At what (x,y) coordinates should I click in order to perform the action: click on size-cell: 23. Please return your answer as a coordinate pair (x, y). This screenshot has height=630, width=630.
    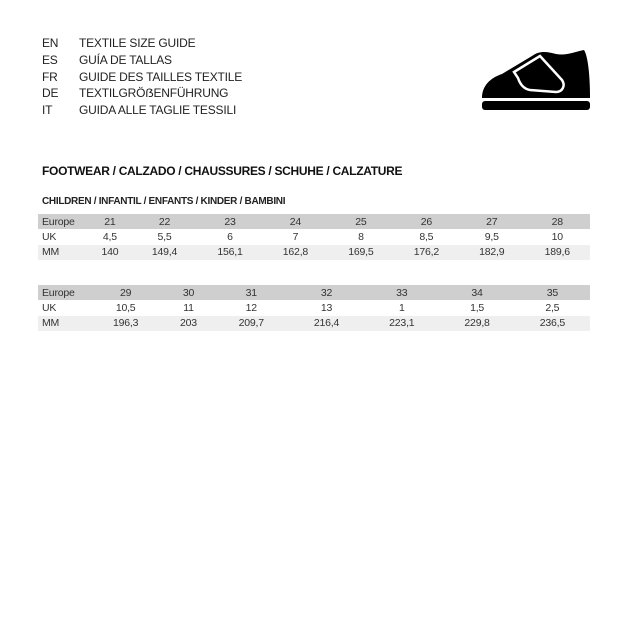
    Looking at the image, I should click on (230, 221).